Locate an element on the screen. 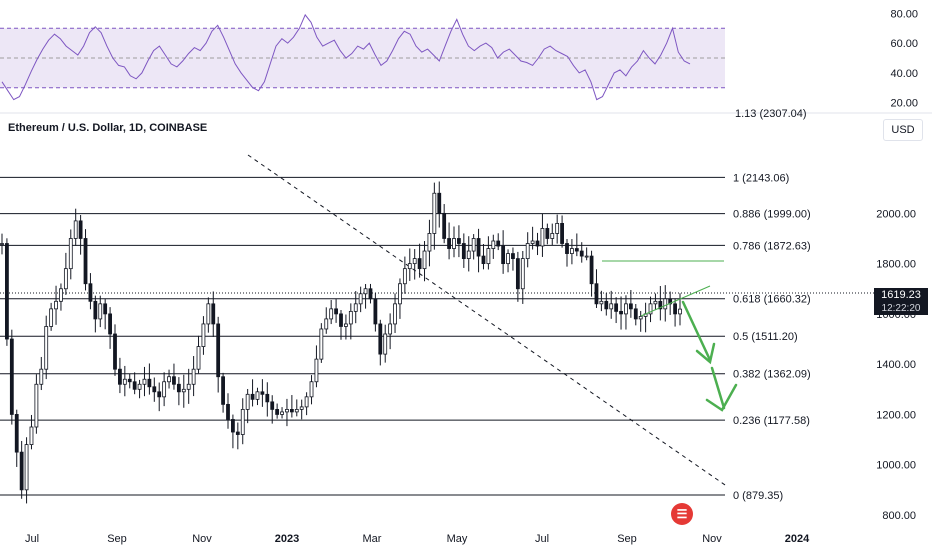 This screenshot has width=932, height=550. currency-button: USD is located at coordinates (903, 130).